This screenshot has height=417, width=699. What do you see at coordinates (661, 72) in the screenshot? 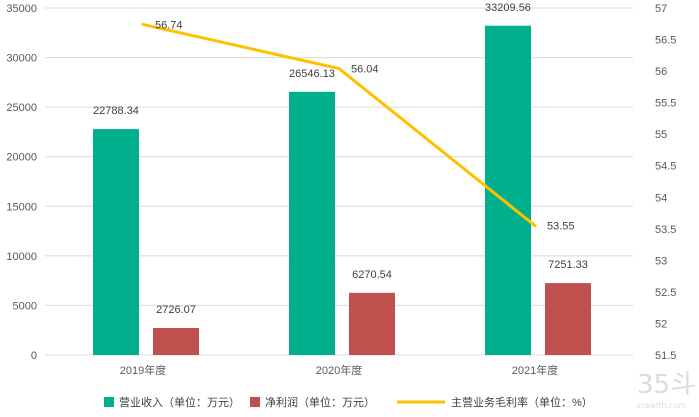
I see `y-right-tick-label: 56` at bounding box center [661, 72].